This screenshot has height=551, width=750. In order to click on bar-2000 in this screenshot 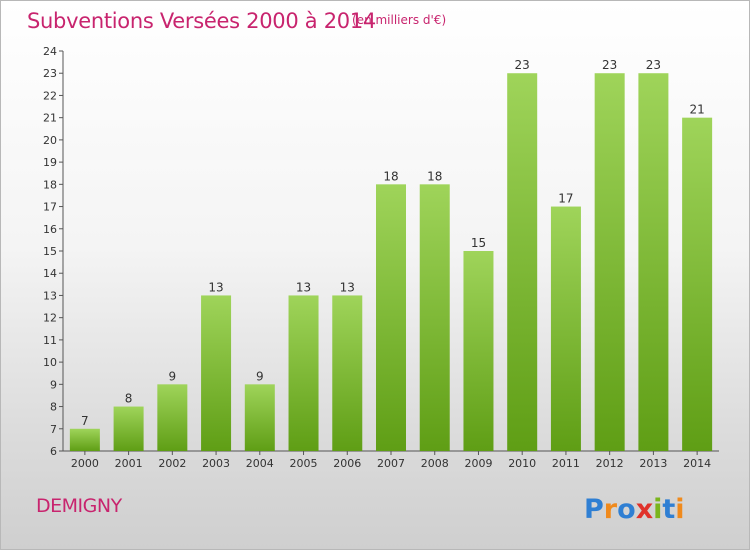, I will do `click(84, 439)`.